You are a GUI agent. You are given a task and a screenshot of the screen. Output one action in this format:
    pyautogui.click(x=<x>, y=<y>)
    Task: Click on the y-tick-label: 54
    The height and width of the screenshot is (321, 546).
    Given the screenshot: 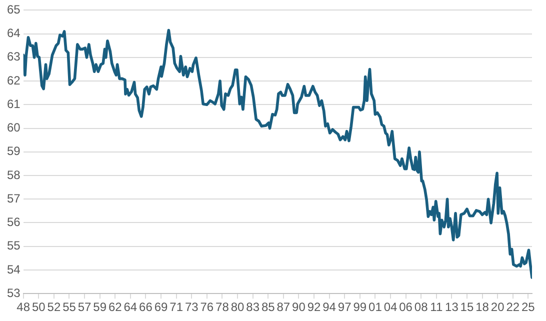 What is the action you would take?
    pyautogui.click(x=13, y=269)
    